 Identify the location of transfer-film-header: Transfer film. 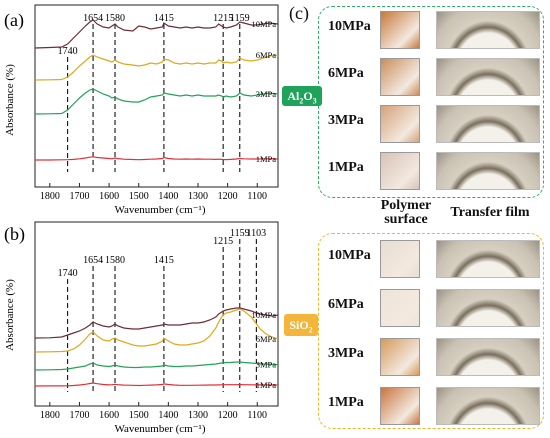
(490, 212).